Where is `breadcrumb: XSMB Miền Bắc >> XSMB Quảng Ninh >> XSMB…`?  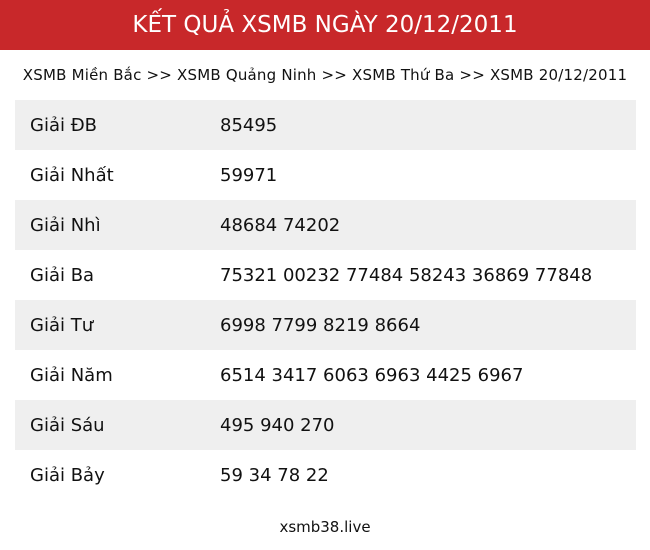 breadcrumb: XSMB Miền Bắc >> XSMB Quảng Ninh >> XSMB… is located at coordinates (325, 75).